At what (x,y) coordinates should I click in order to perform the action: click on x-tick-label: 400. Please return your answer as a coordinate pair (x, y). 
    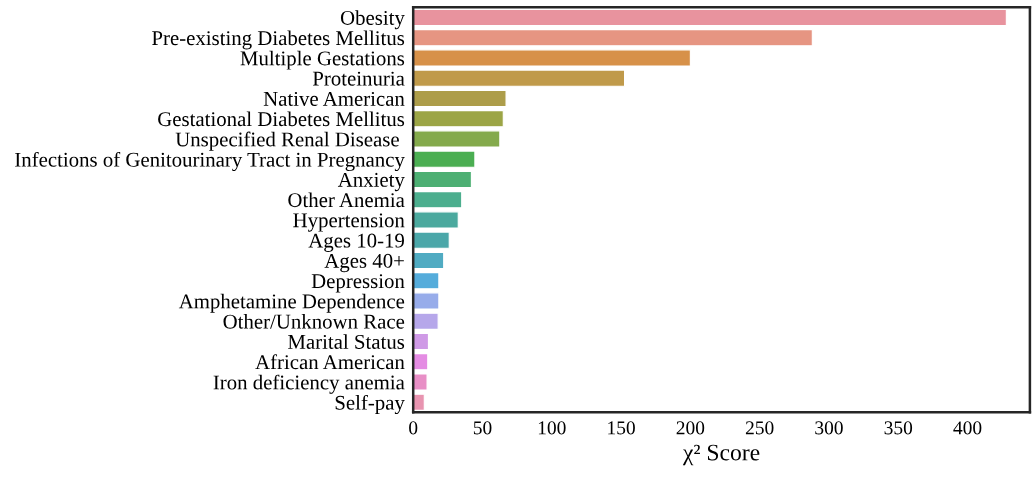
    Looking at the image, I should click on (967, 428).